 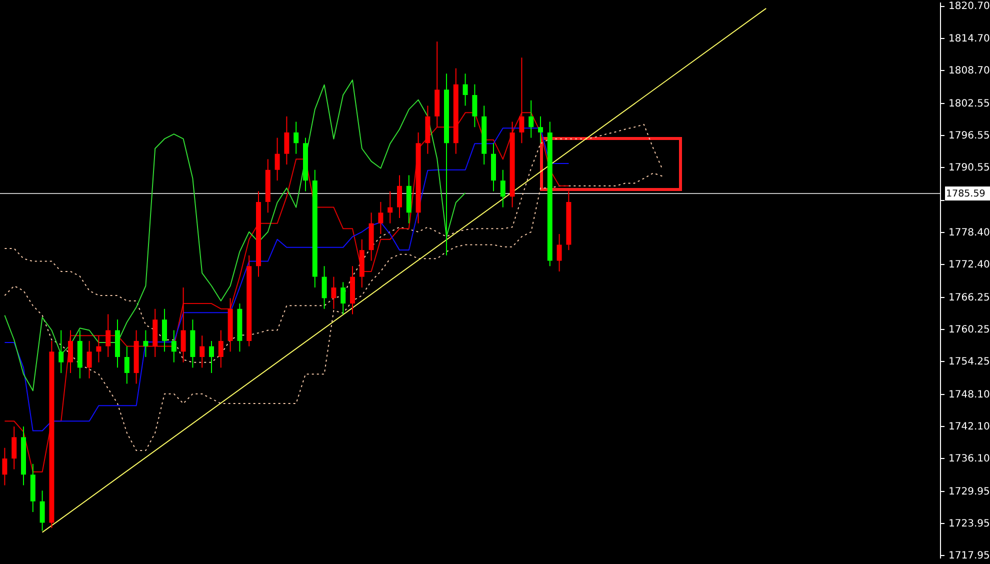 I want to click on y-tick-label: 1772.40, so click(x=969, y=264).